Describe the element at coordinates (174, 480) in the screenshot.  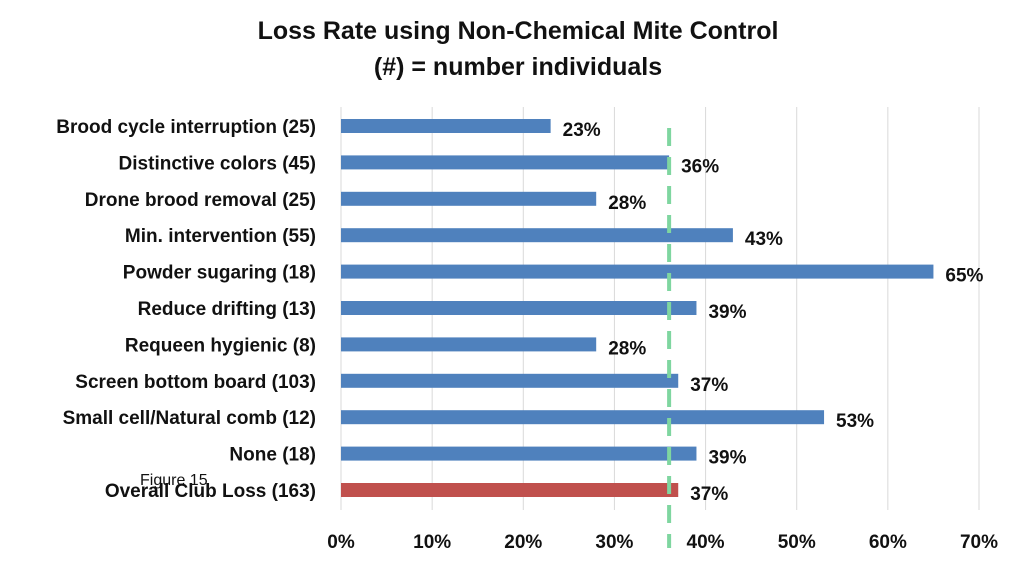
I see `figure-annotation: Figure 15` at that location.